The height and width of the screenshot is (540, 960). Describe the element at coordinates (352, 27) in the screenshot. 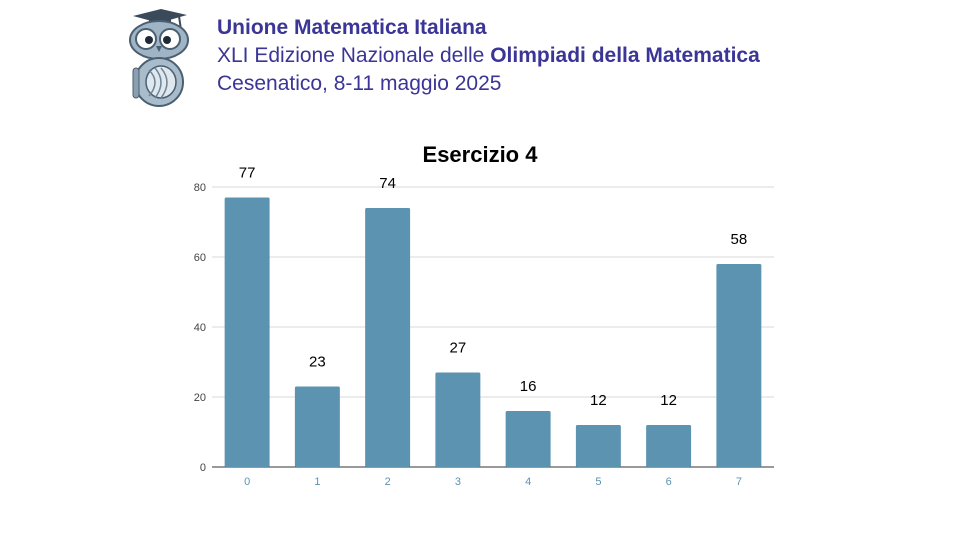

I see `org-name: Unione Matematica Italiana` at that location.